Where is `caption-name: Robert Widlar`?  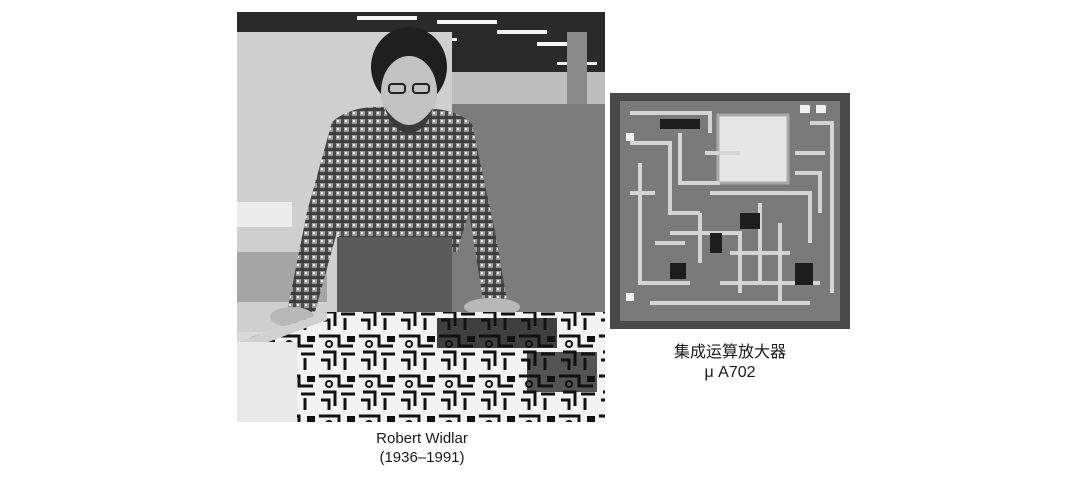
caption-name: Robert Widlar is located at coordinates (422, 438).